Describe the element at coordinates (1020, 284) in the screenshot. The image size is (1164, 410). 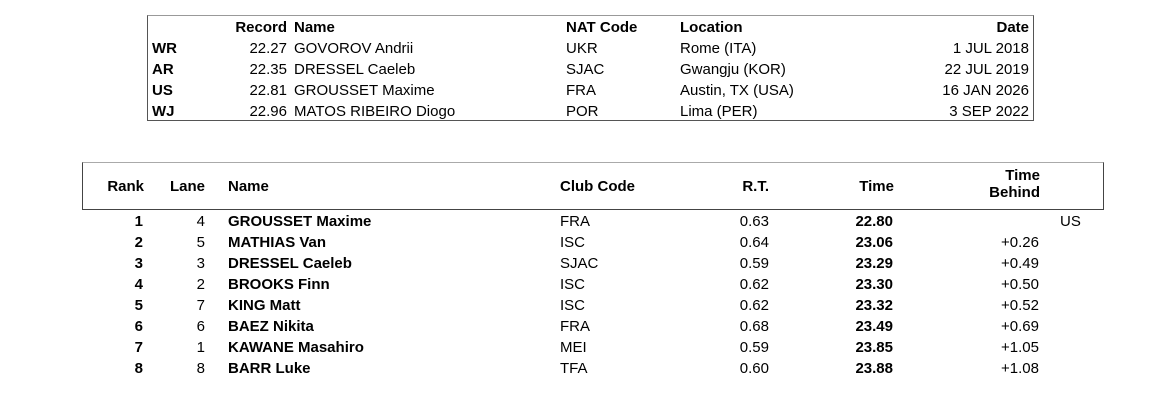
I see `time-behind: +0.50` at that location.